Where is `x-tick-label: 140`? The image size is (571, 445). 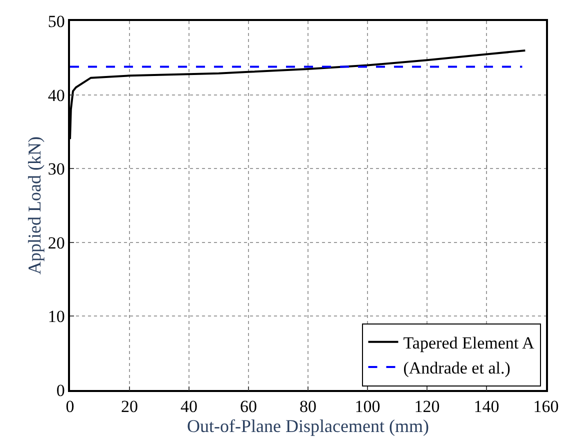
x-tick-label: 140 is located at coordinates (487, 406).